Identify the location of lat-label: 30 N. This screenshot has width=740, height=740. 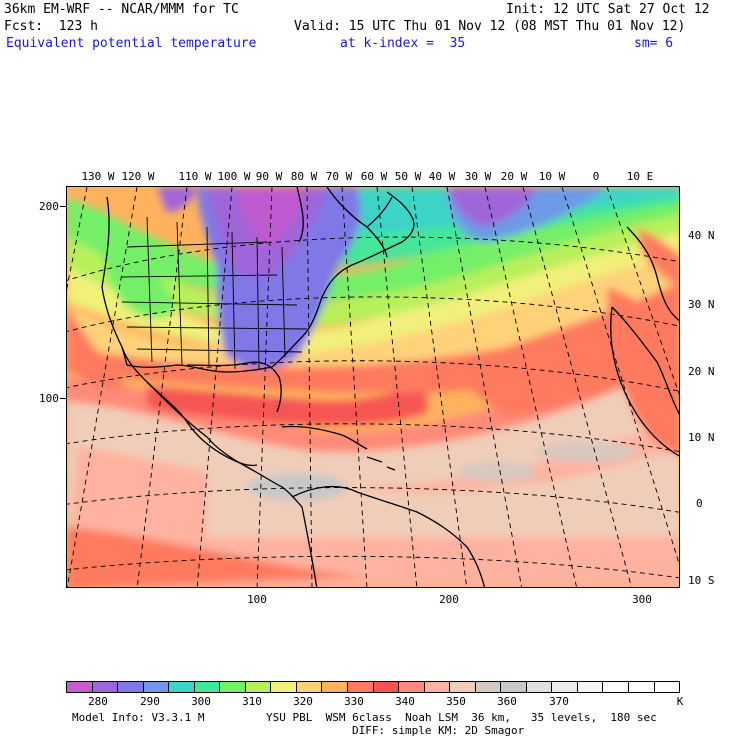
(701, 304).